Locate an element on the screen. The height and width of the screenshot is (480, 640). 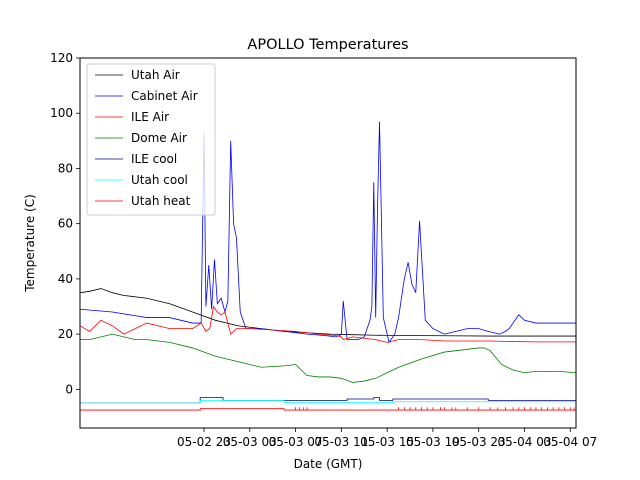
legend-label: Utah heat is located at coordinates (161, 201).